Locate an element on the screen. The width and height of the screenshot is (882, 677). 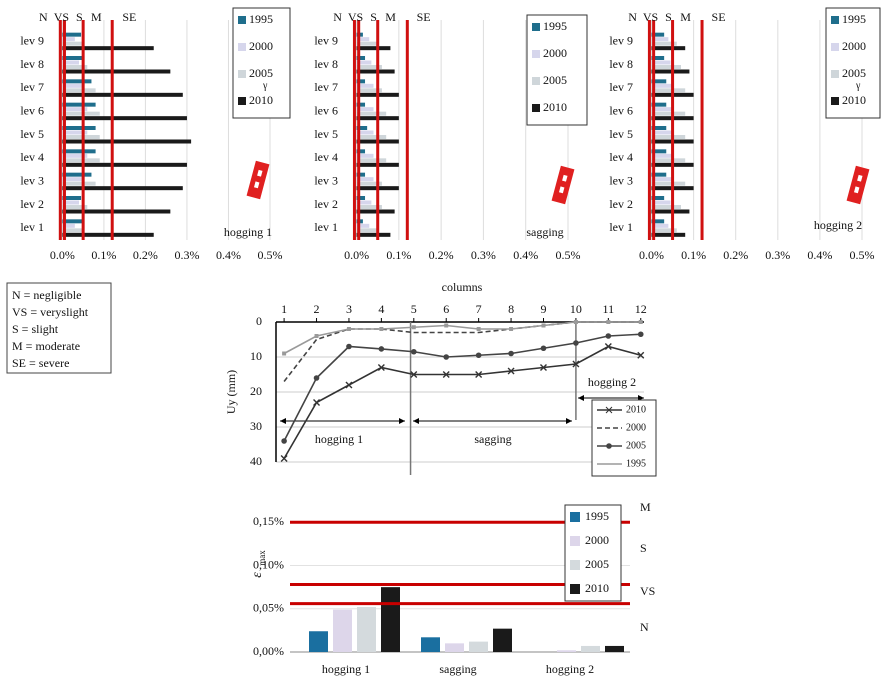
x-tick-label: hogging 2 is located at coordinates (570, 669).